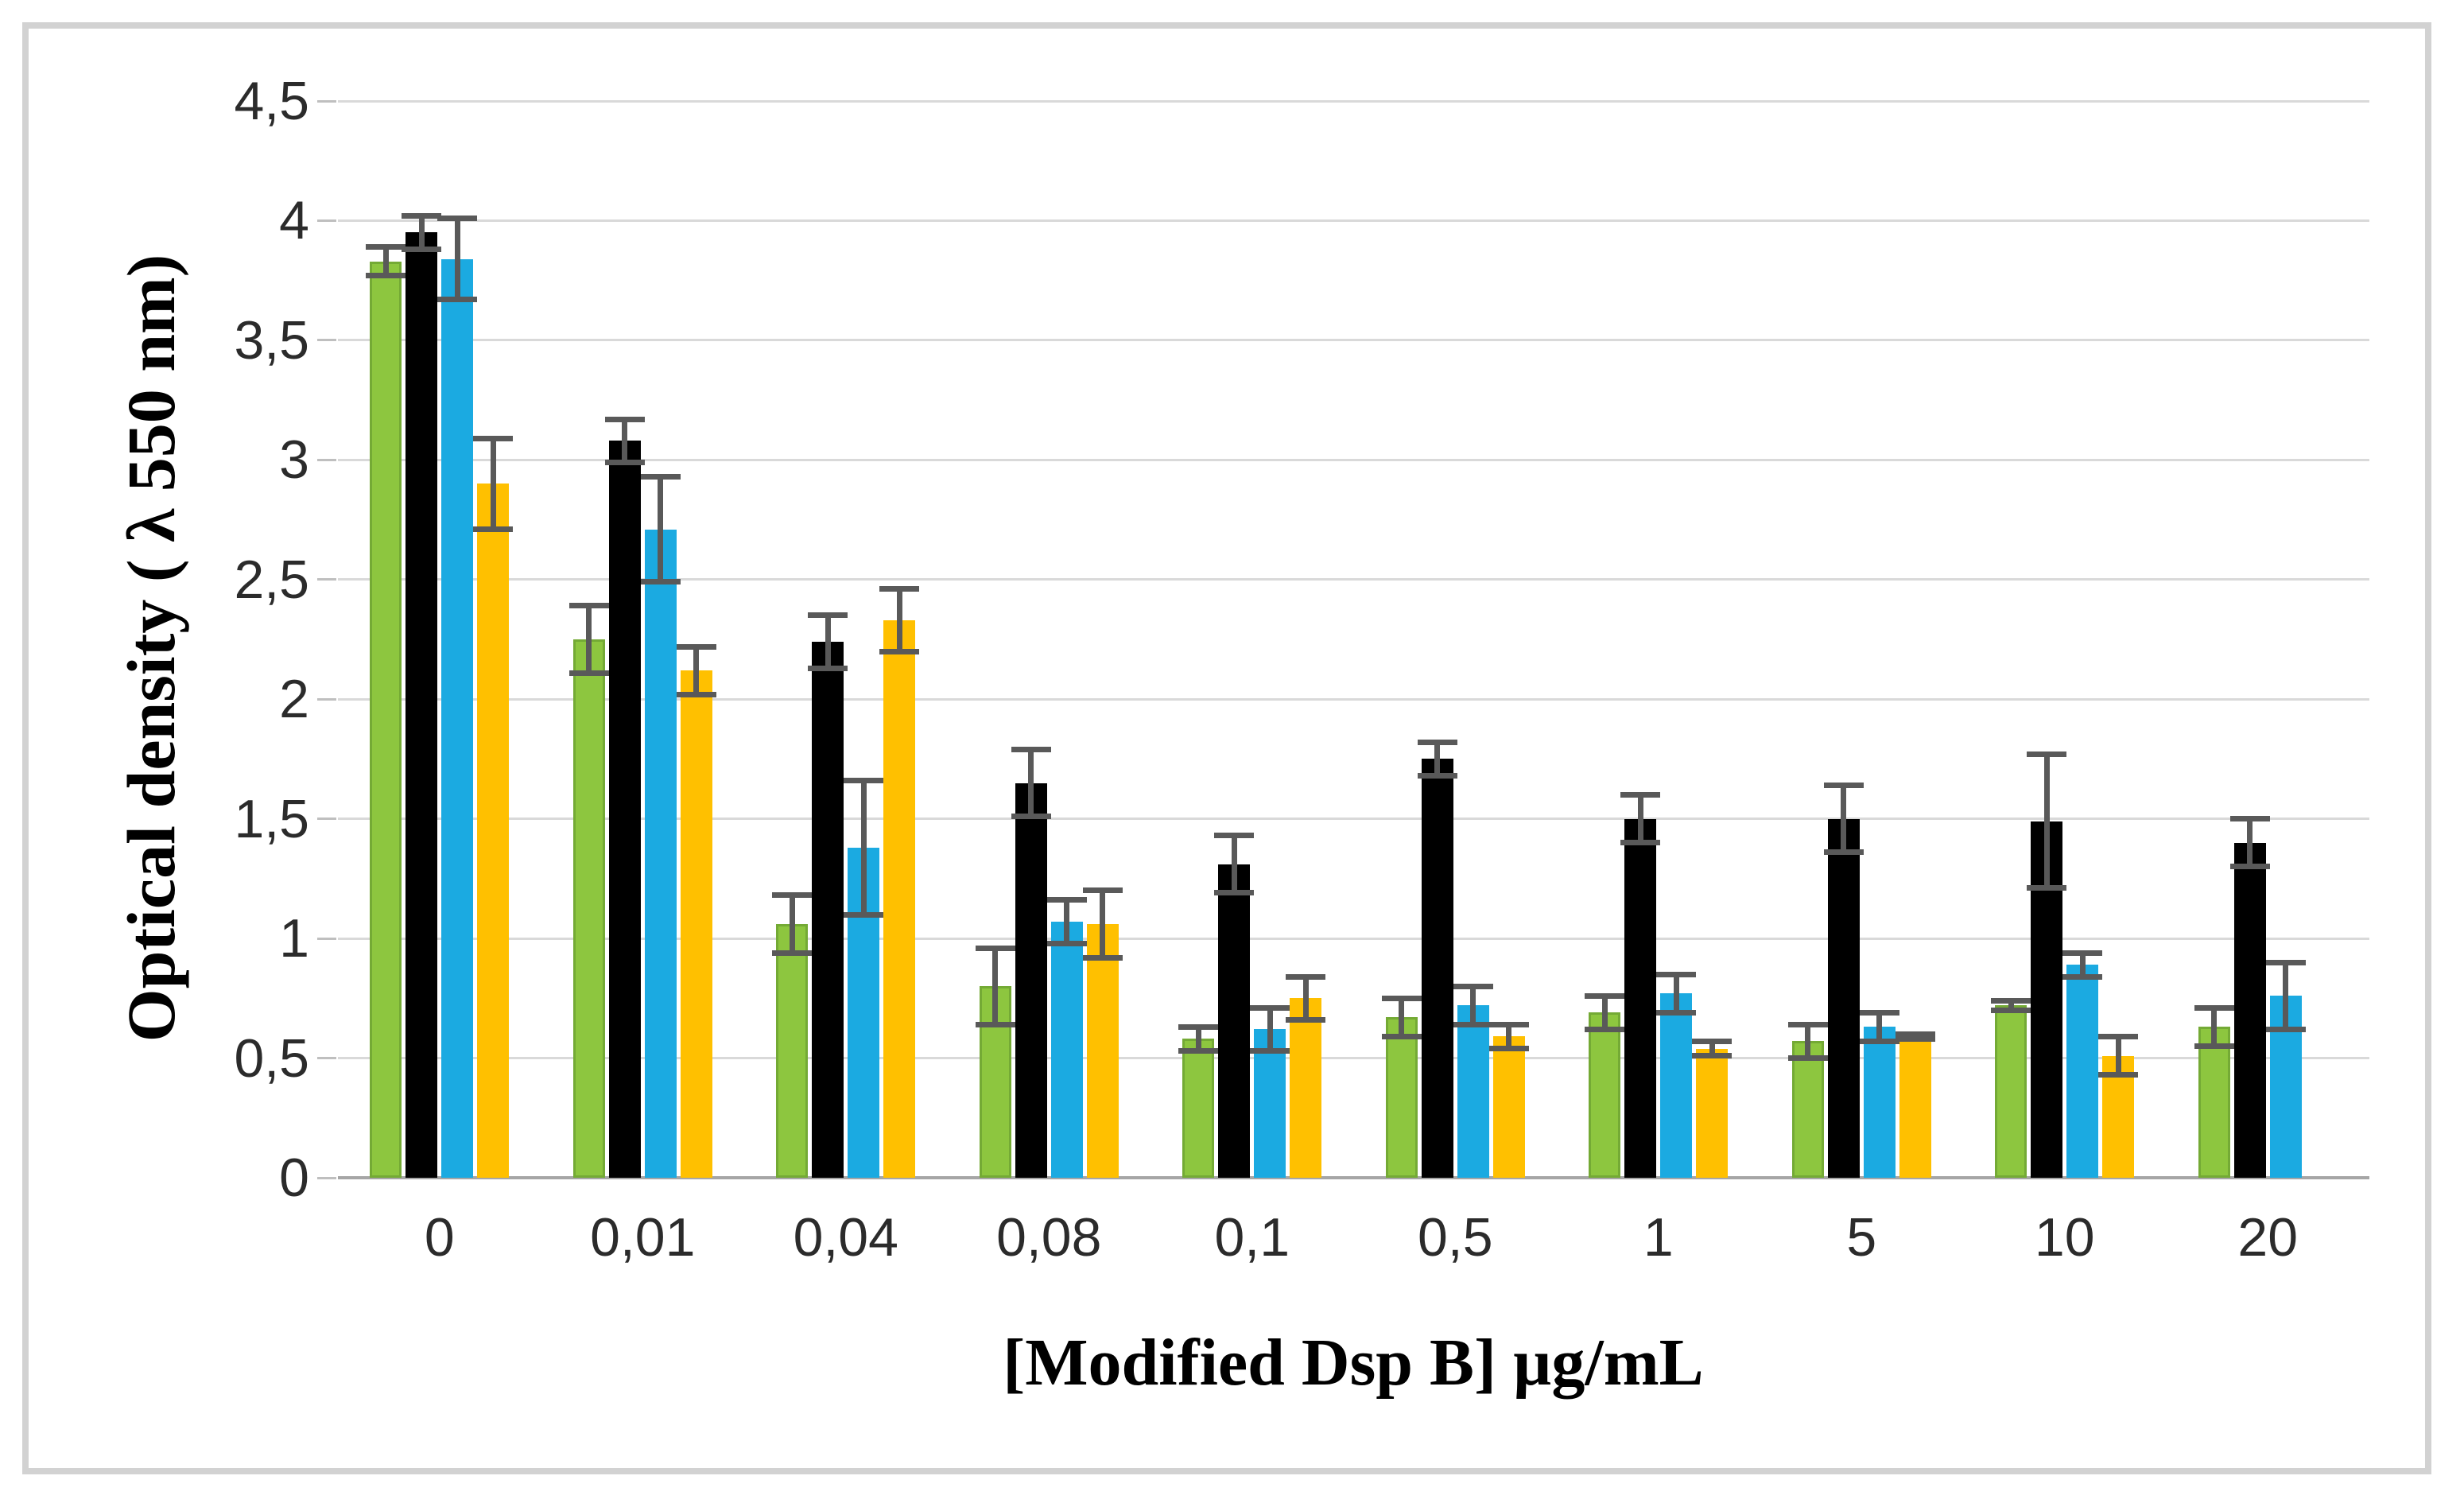 The height and width of the screenshot is (1503, 2464). Describe the element at coordinates (2064, 1237) in the screenshot. I see `x-axis-tick-label: 10` at that location.